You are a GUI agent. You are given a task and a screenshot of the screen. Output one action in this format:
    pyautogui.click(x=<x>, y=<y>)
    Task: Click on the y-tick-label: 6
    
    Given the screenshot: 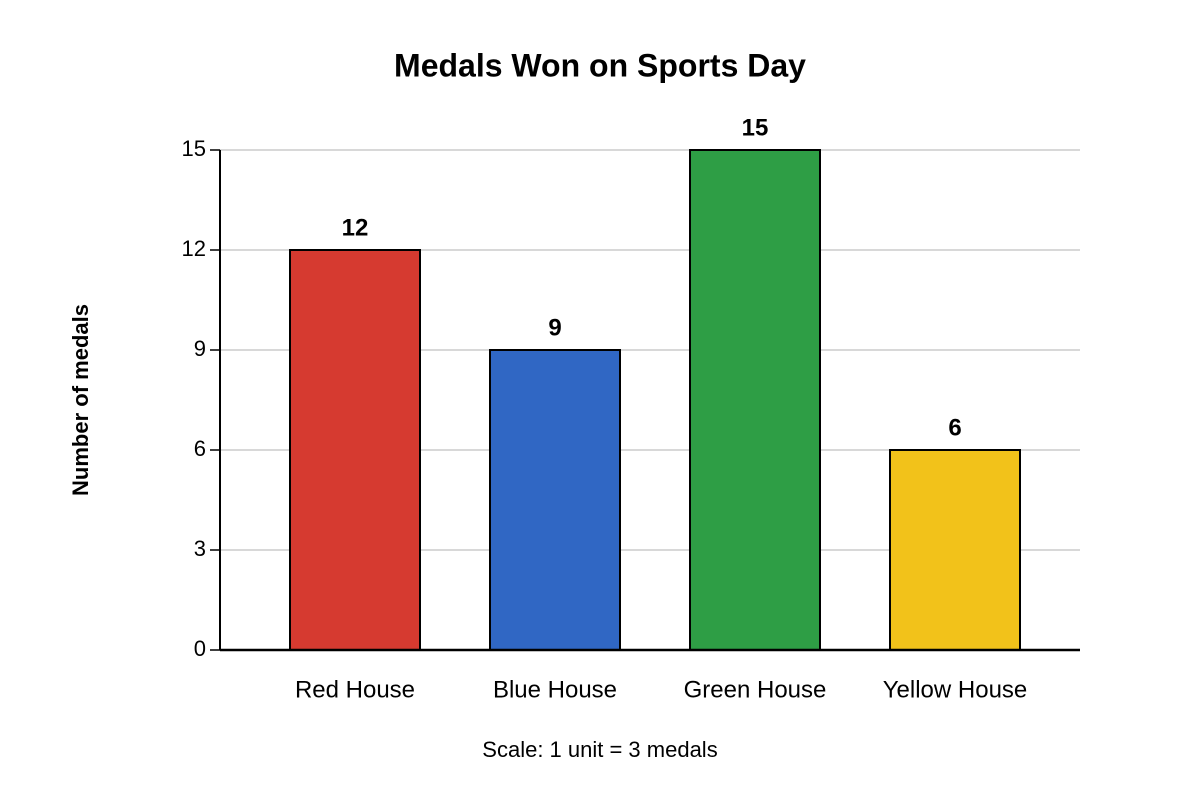 What is the action you would take?
    pyautogui.click(x=200, y=448)
    